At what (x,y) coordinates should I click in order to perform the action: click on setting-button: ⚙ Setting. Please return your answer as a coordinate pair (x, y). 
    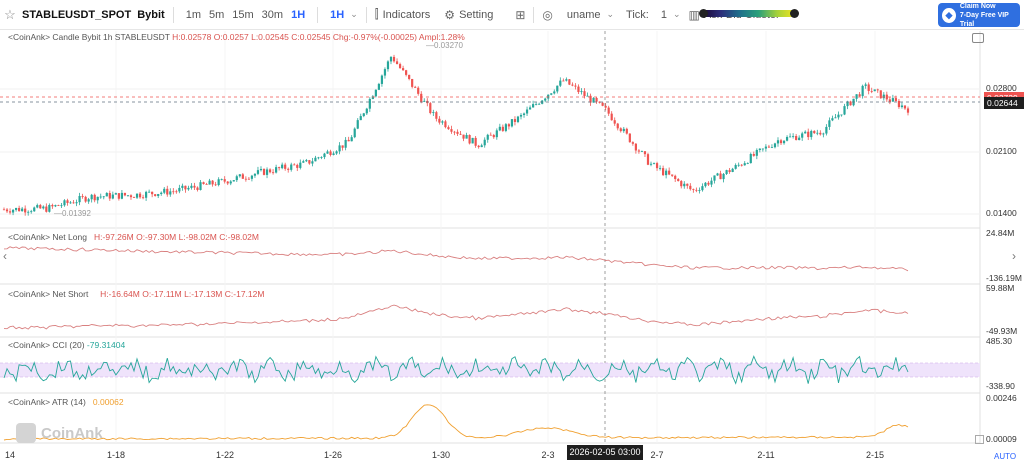
    Looking at the image, I should click on (468, 15).